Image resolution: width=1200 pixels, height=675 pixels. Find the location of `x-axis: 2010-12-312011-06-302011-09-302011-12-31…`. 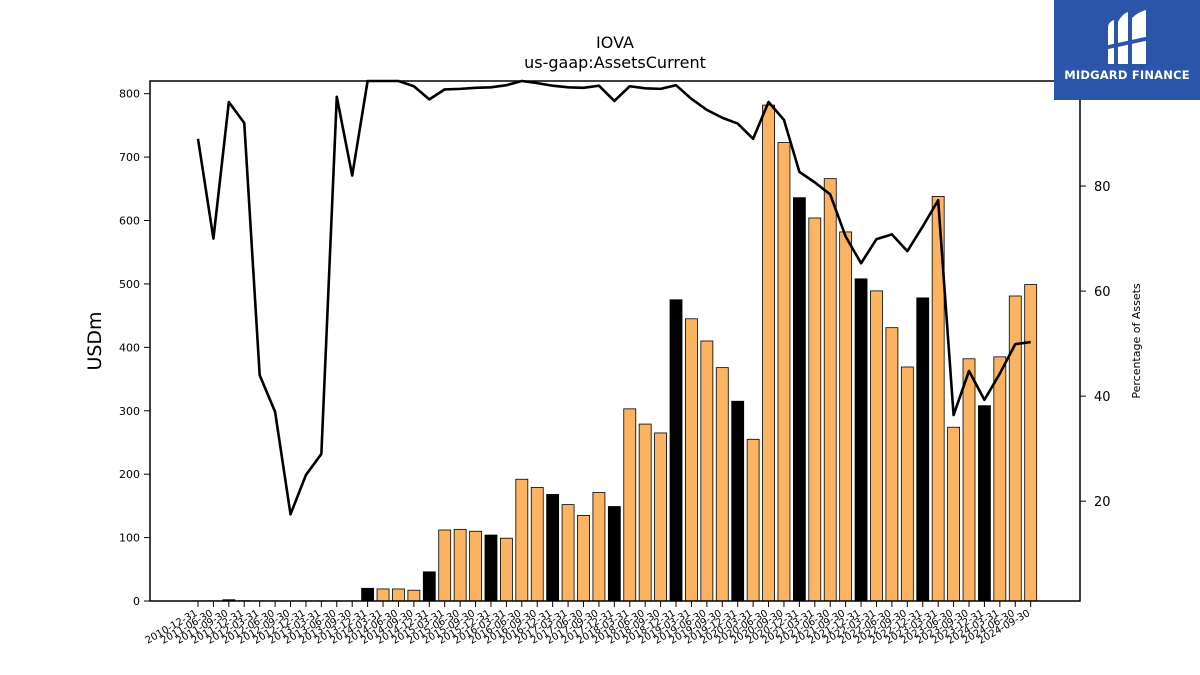

x-axis: 2010-12-312011-06-302011-09-302011-12-31… is located at coordinates (588, 624).